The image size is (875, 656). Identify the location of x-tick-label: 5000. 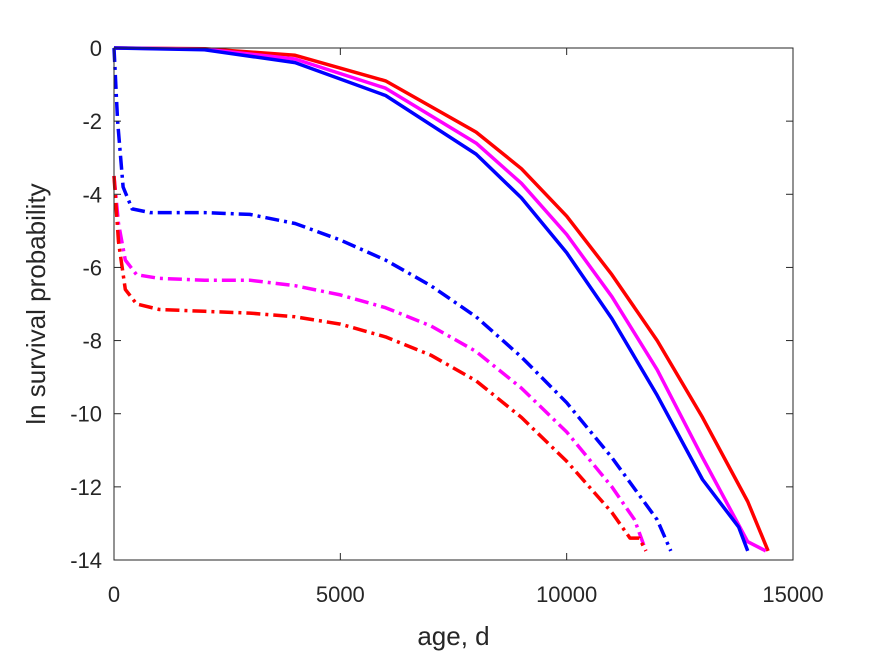
(340, 594).